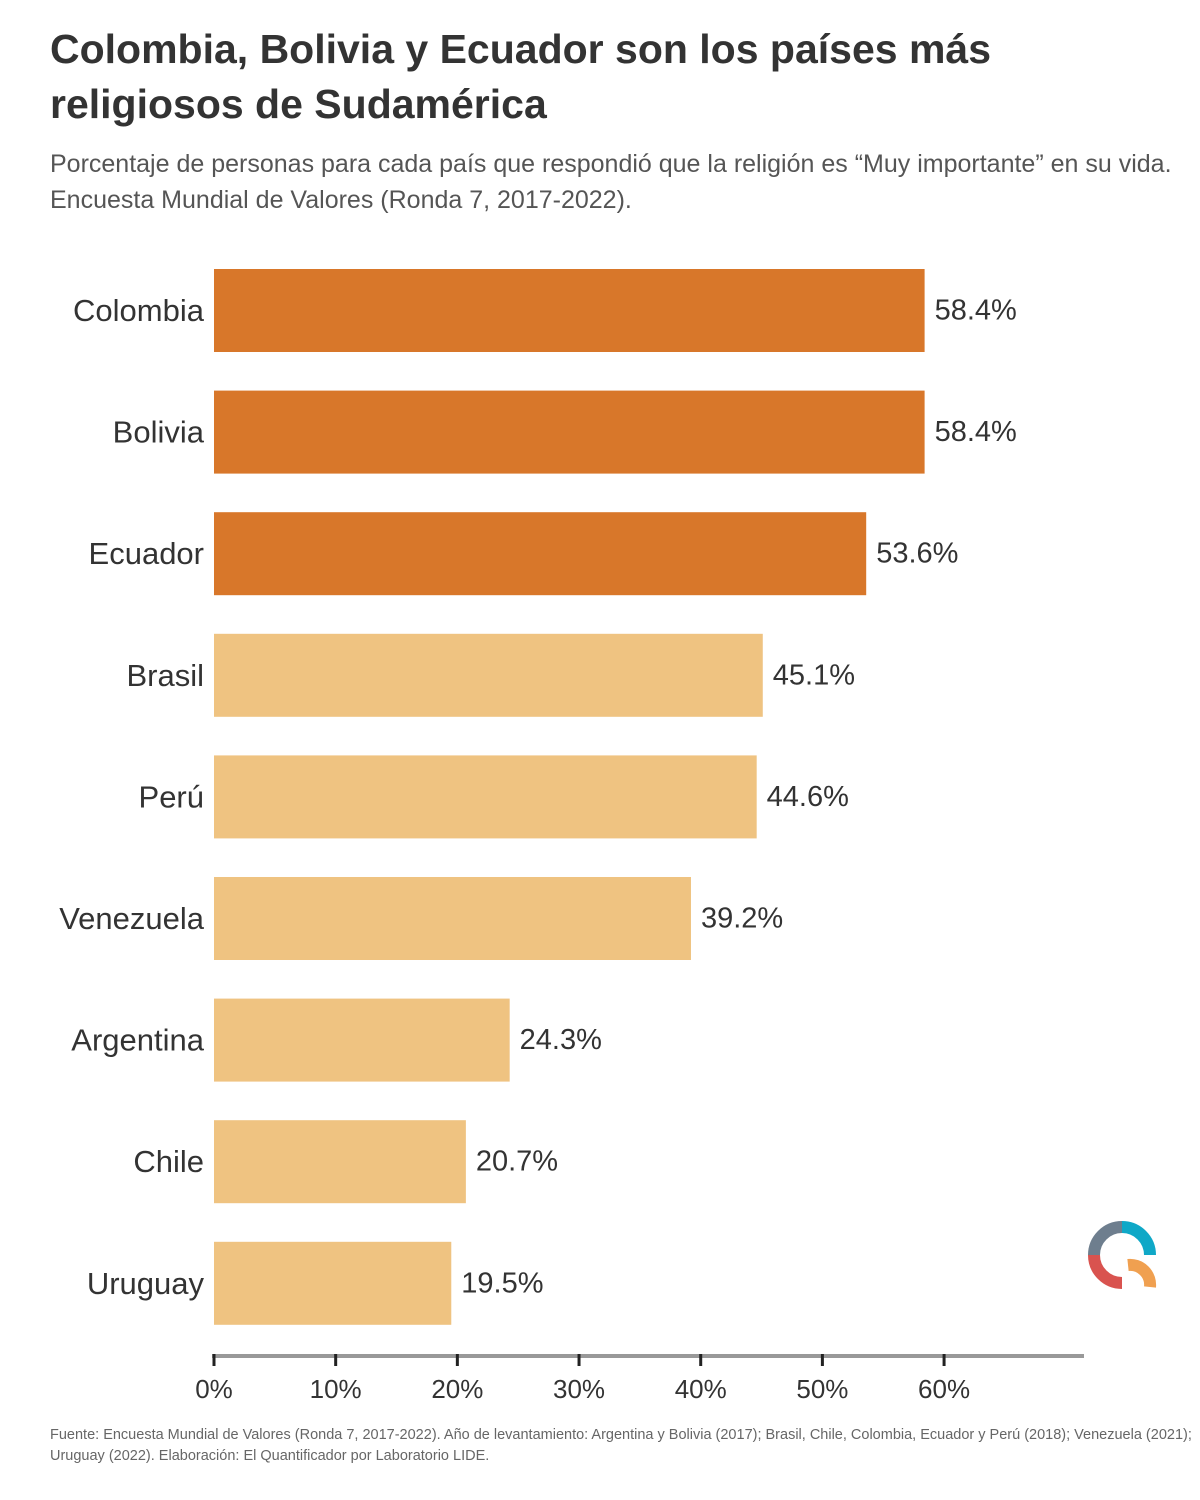 Image resolution: width=1200 pixels, height=1500 pixels. What do you see at coordinates (976, 311) in the screenshot?
I see `value-label-colombia: 58.4%` at bounding box center [976, 311].